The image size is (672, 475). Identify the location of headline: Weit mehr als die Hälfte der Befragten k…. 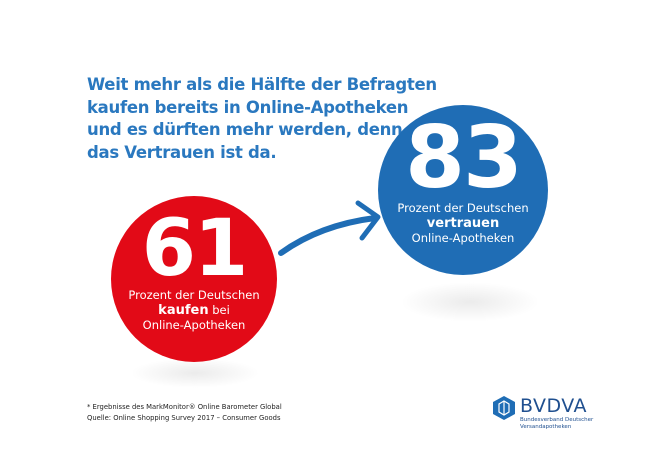
(267, 119).